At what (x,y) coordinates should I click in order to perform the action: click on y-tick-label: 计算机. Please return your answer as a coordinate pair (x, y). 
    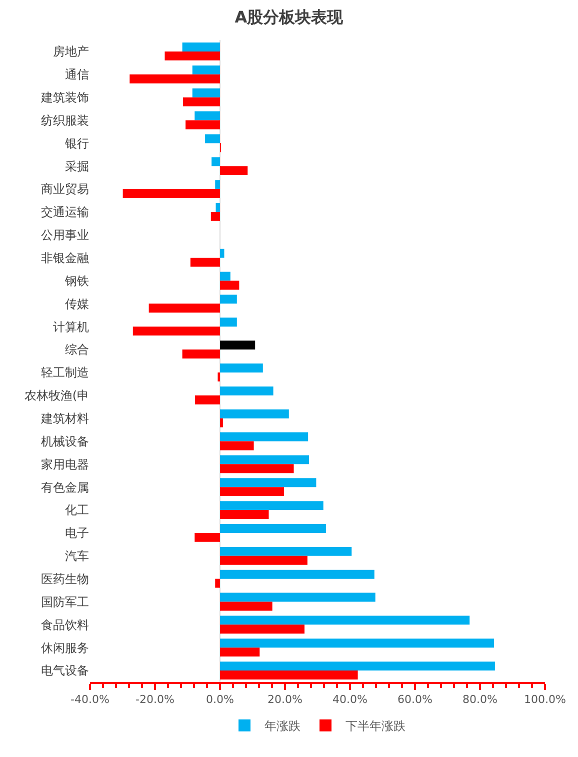
    Looking at the image, I should click on (71, 327).